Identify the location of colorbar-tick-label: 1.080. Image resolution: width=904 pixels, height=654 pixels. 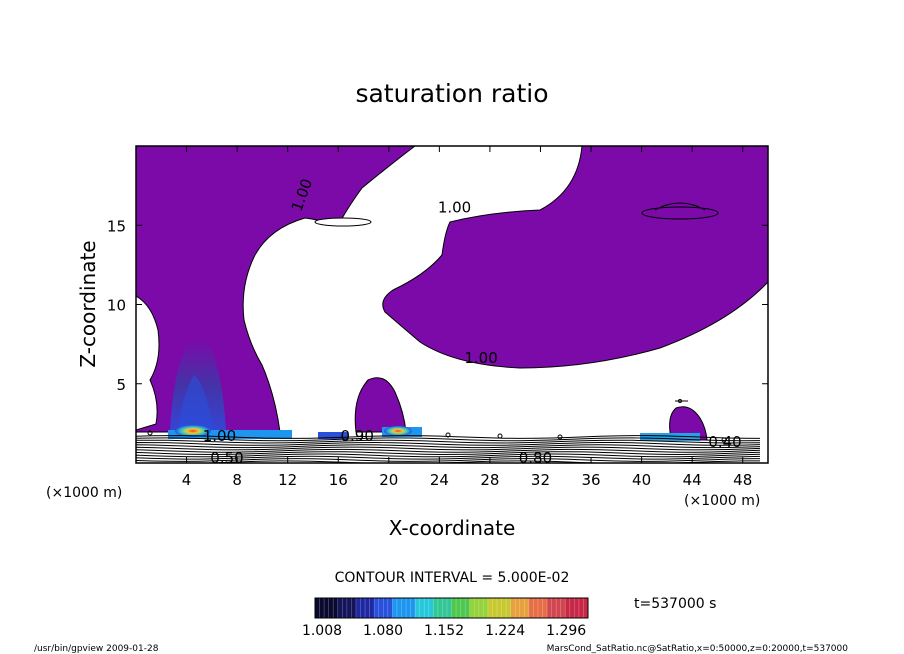
(383, 631).